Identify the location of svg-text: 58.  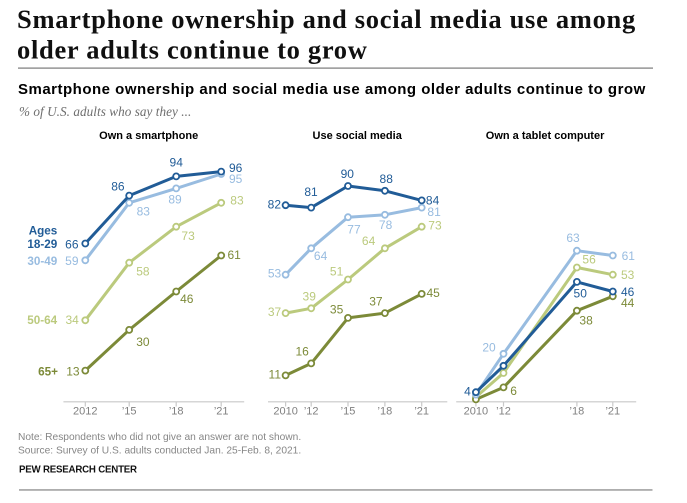
(143, 272).